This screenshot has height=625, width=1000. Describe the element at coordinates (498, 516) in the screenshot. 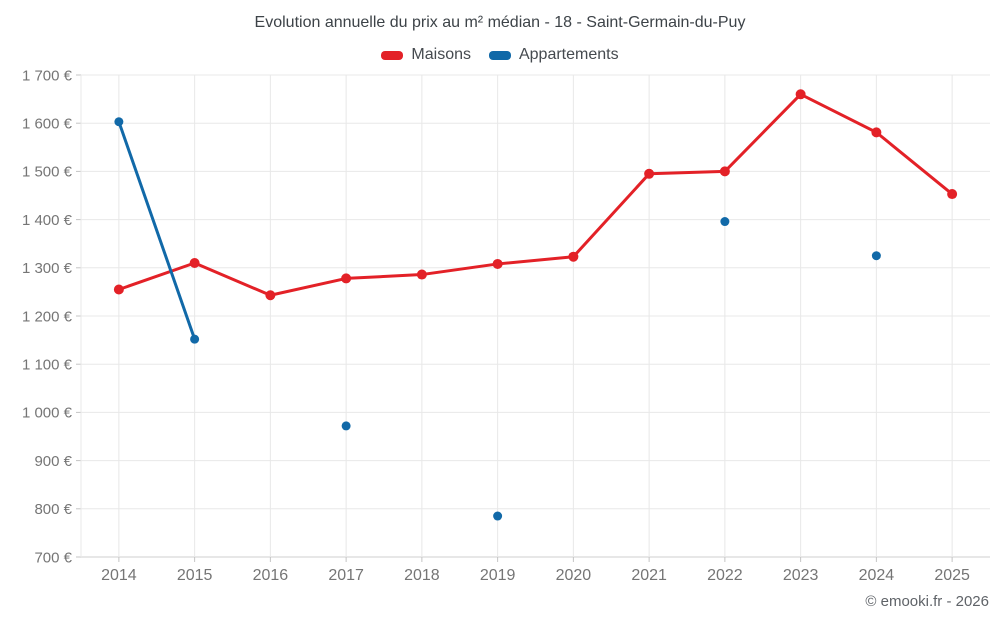

I see `appartements-point-2019` at that location.